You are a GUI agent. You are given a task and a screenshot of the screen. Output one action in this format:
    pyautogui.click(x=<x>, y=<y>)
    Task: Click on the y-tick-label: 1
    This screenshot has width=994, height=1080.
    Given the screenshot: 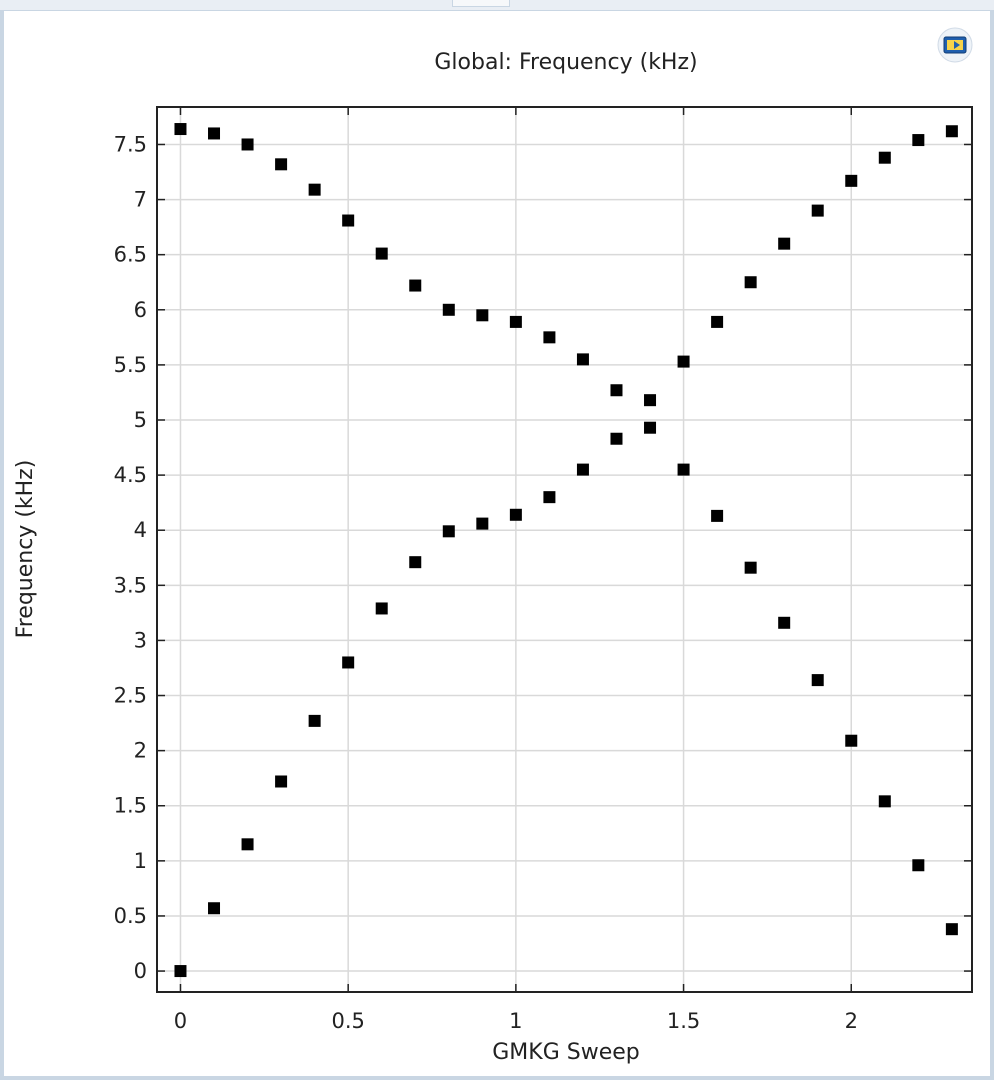 What is the action you would take?
    pyautogui.click(x=140, y=861)
    